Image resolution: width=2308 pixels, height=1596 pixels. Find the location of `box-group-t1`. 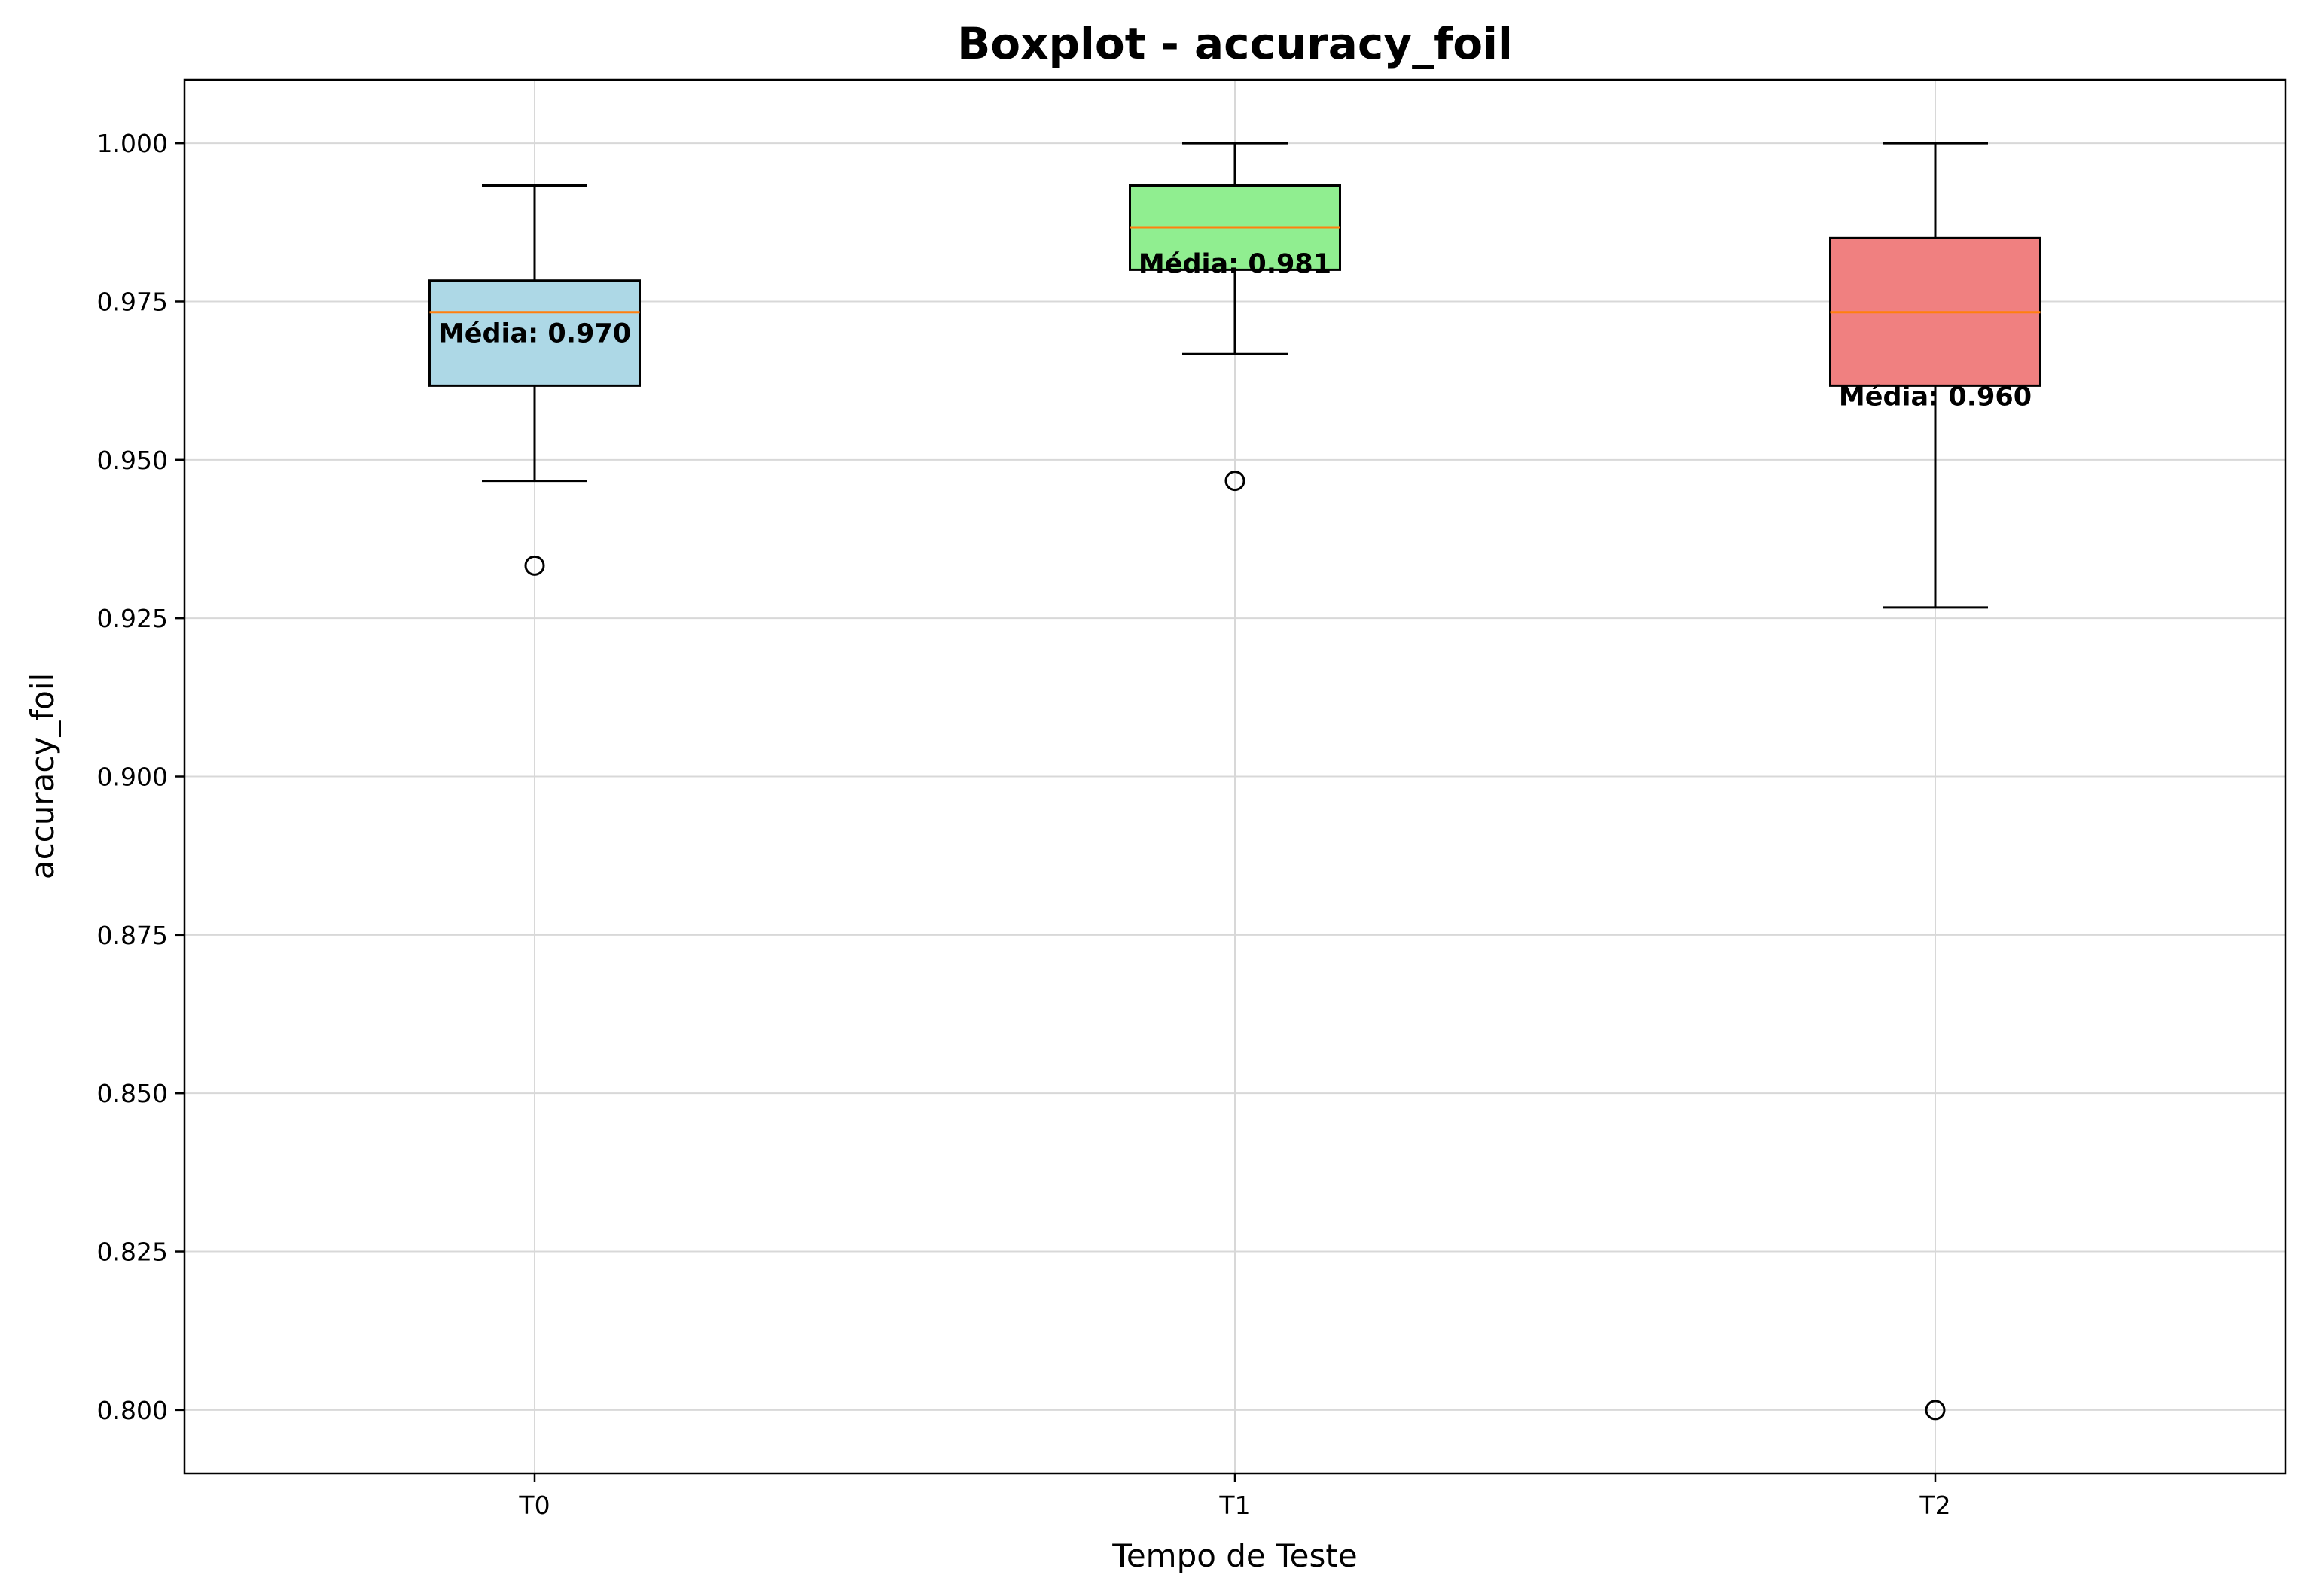

box-group-t1 is located at coordinates (1235, 317).